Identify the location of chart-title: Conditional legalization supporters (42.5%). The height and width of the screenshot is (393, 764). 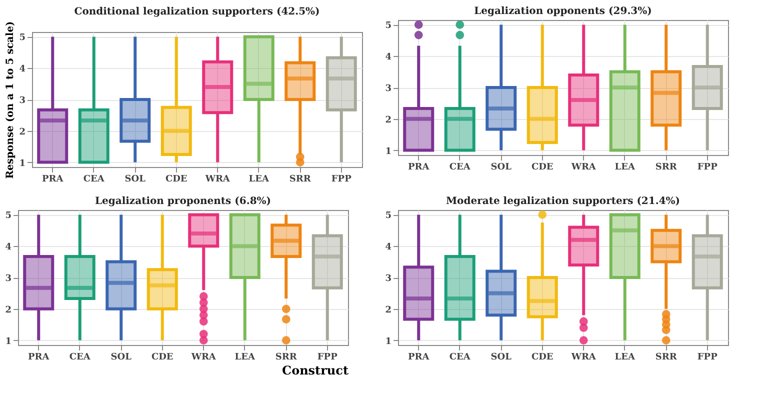
(197, 12).